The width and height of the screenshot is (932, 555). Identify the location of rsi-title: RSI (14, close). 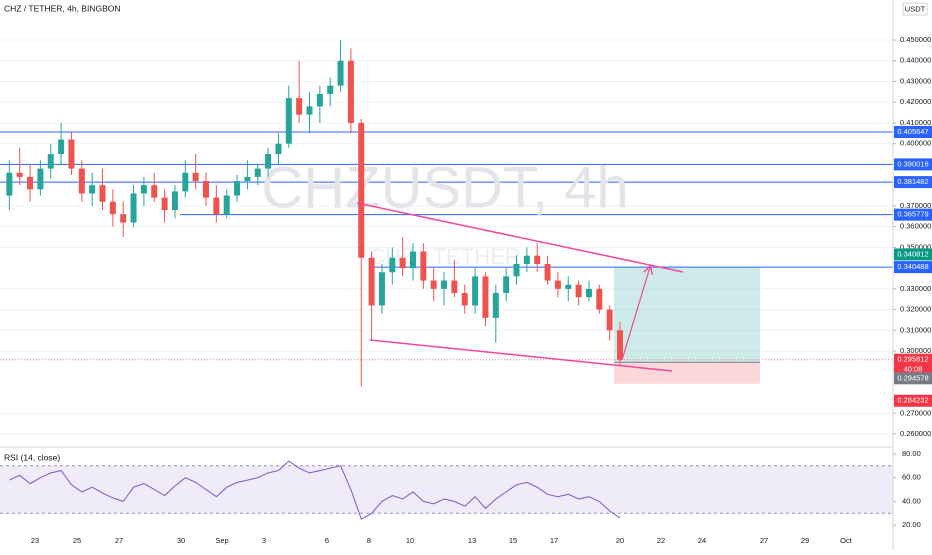
(32, 457).